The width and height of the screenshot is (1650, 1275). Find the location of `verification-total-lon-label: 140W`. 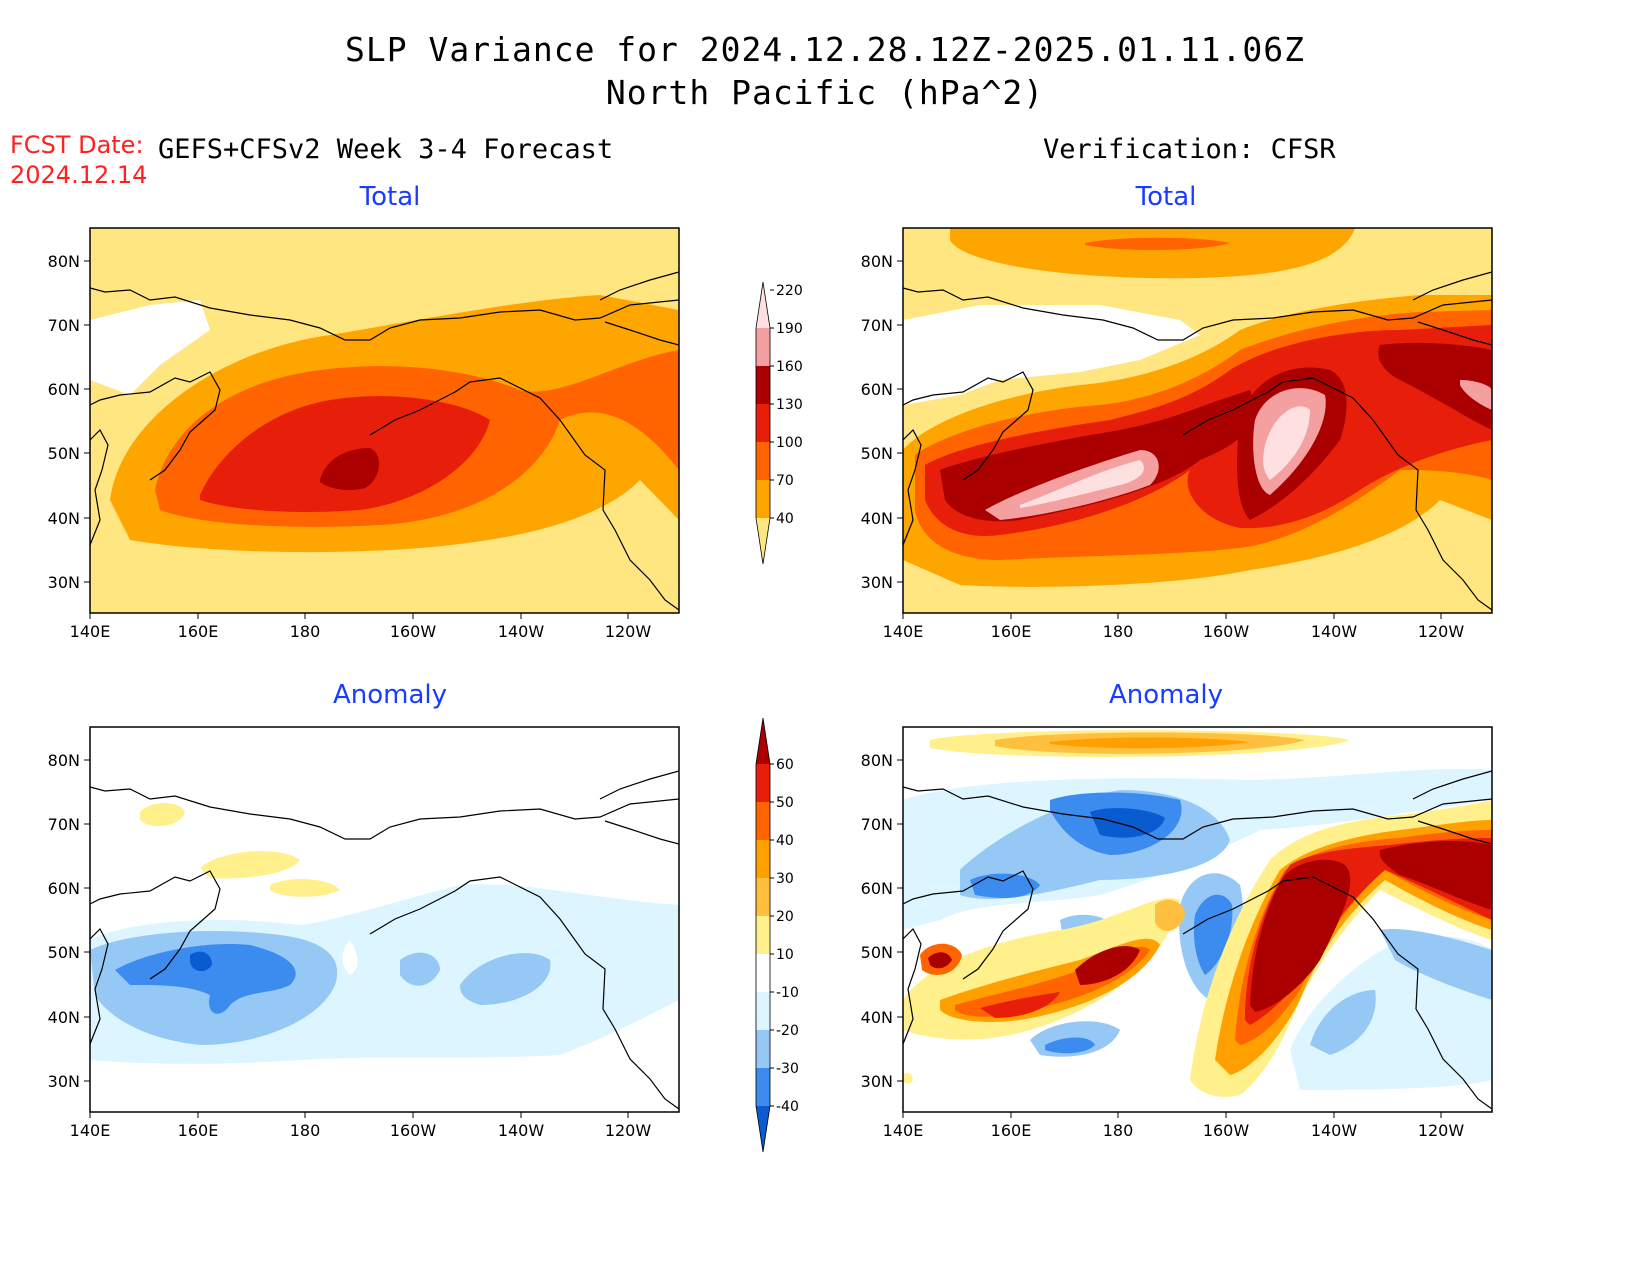

verification-total-lon-label: 140W is located at coordinates (1334, 631).